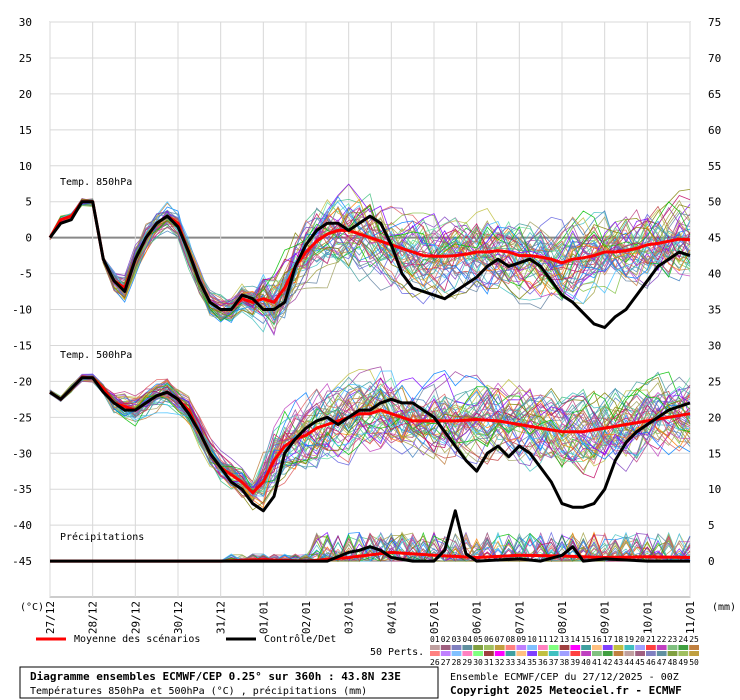  Describe the element at coordinates (25, 94) in the screenshot. I see `left-tick-label: 20` at that location.